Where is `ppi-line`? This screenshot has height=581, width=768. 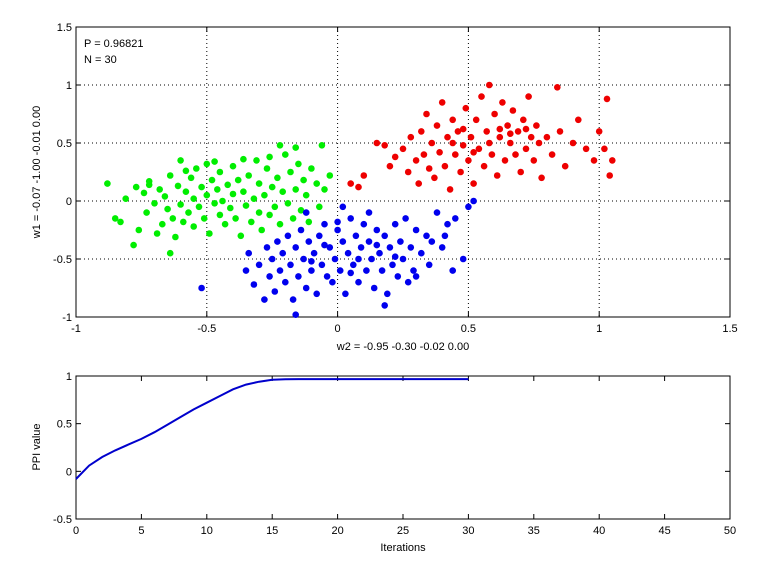 ppi-line is located at coordinates (272, 429).